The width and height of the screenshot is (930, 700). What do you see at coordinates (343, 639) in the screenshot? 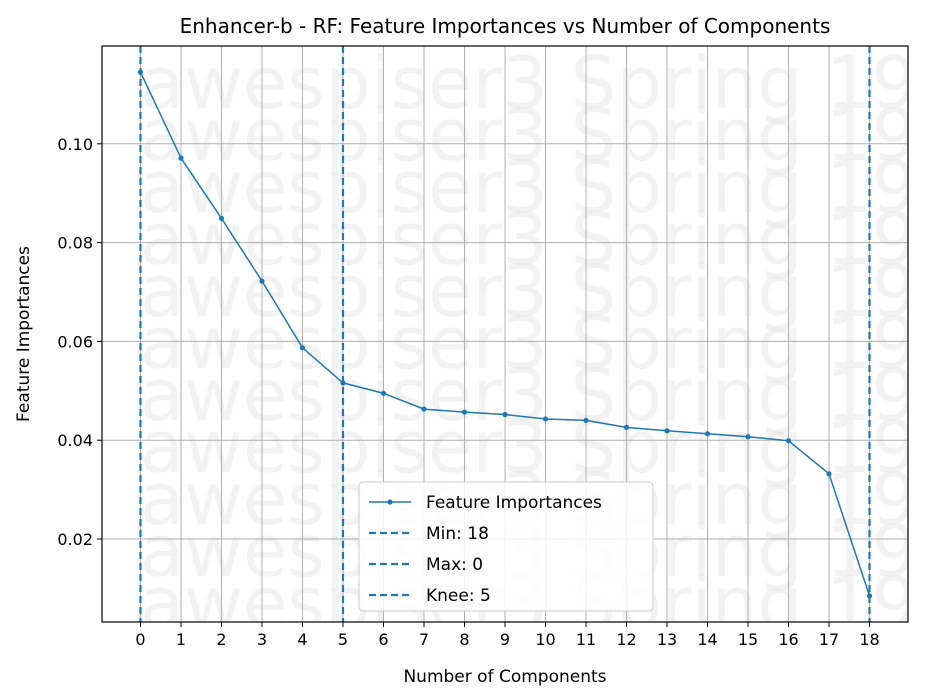
I see `x-tick-label: 5` at bounding box center [343, 639].